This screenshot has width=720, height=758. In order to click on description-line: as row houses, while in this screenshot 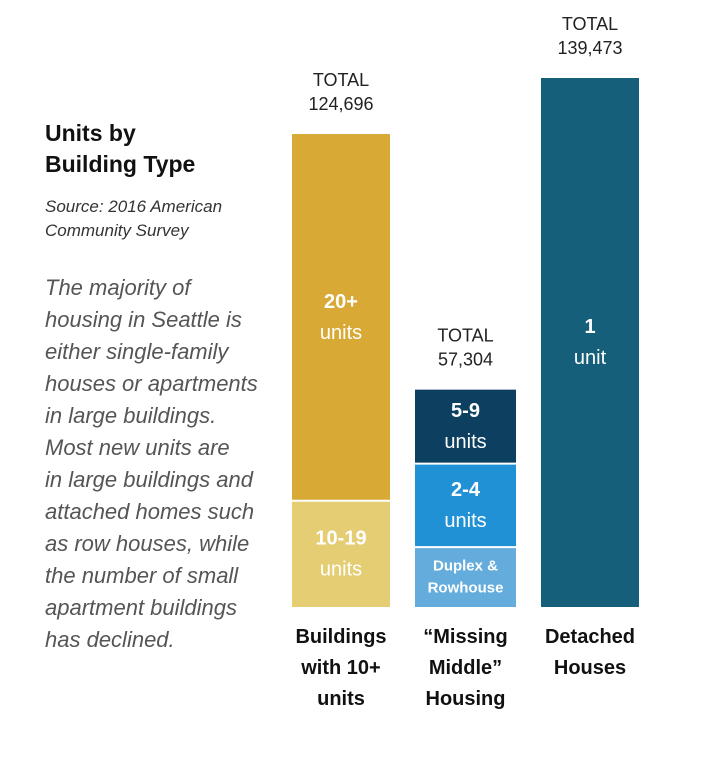, I will do `click(147, 543)`.